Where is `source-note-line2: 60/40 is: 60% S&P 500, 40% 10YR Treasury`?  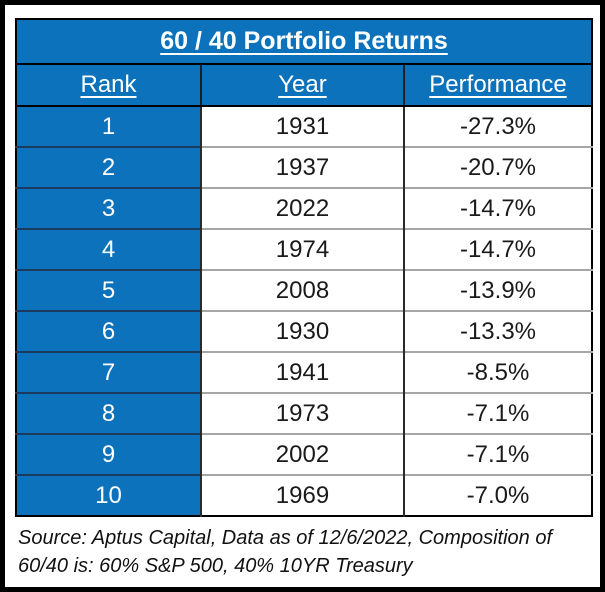
source-note-line2: 60/40 is: 60% S&P 500, 40% 10YR Treasury is located at coordinates (215, 566).